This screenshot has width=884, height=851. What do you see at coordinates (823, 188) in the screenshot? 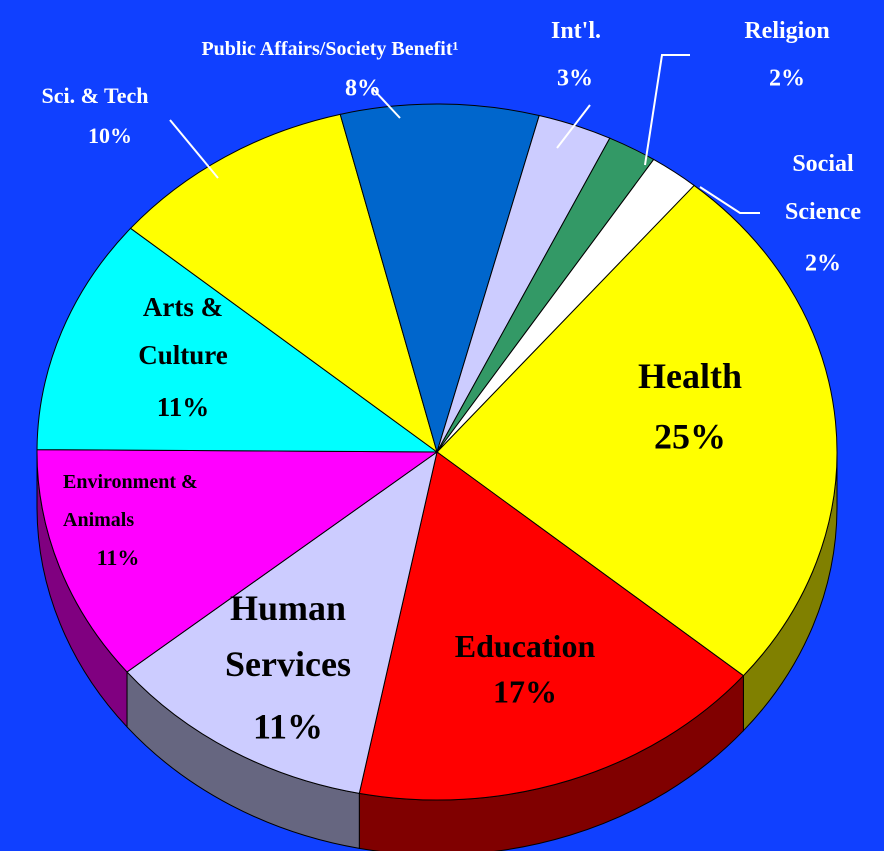
I see `slice-label: Social Science` at bounding box center [823, 188].